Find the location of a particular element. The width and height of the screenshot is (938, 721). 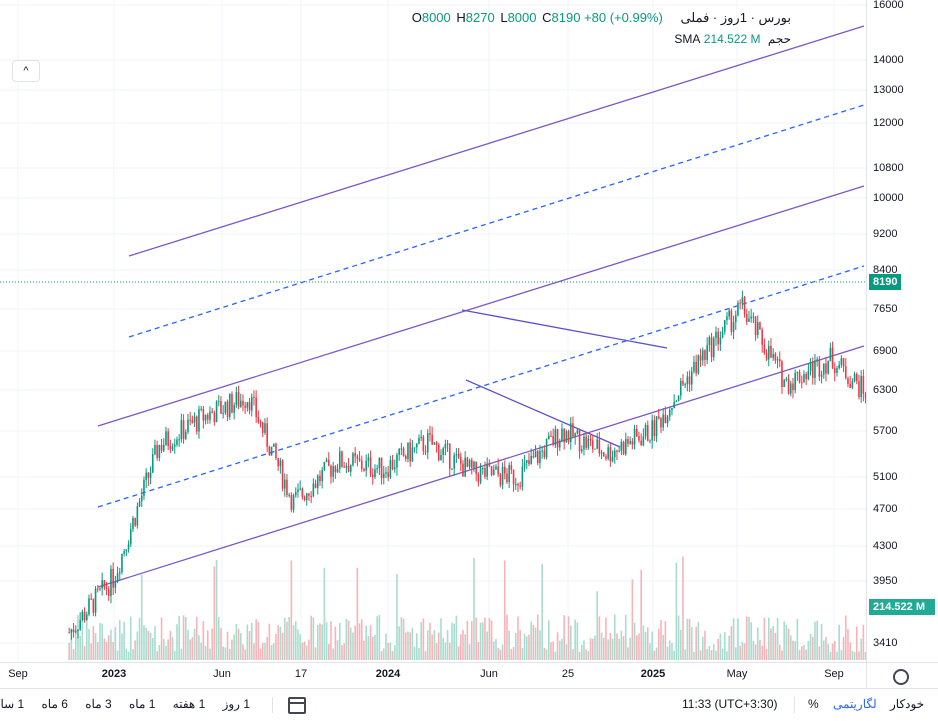

sma-label: SMA is located at coordinates (687, 39).